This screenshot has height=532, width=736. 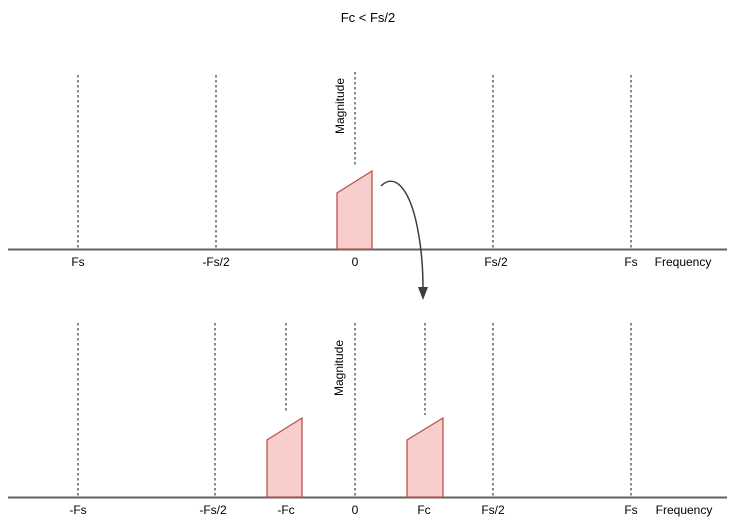 I want to click on diagram-title: Fc < Fs/2, so click(x=368, y=17).